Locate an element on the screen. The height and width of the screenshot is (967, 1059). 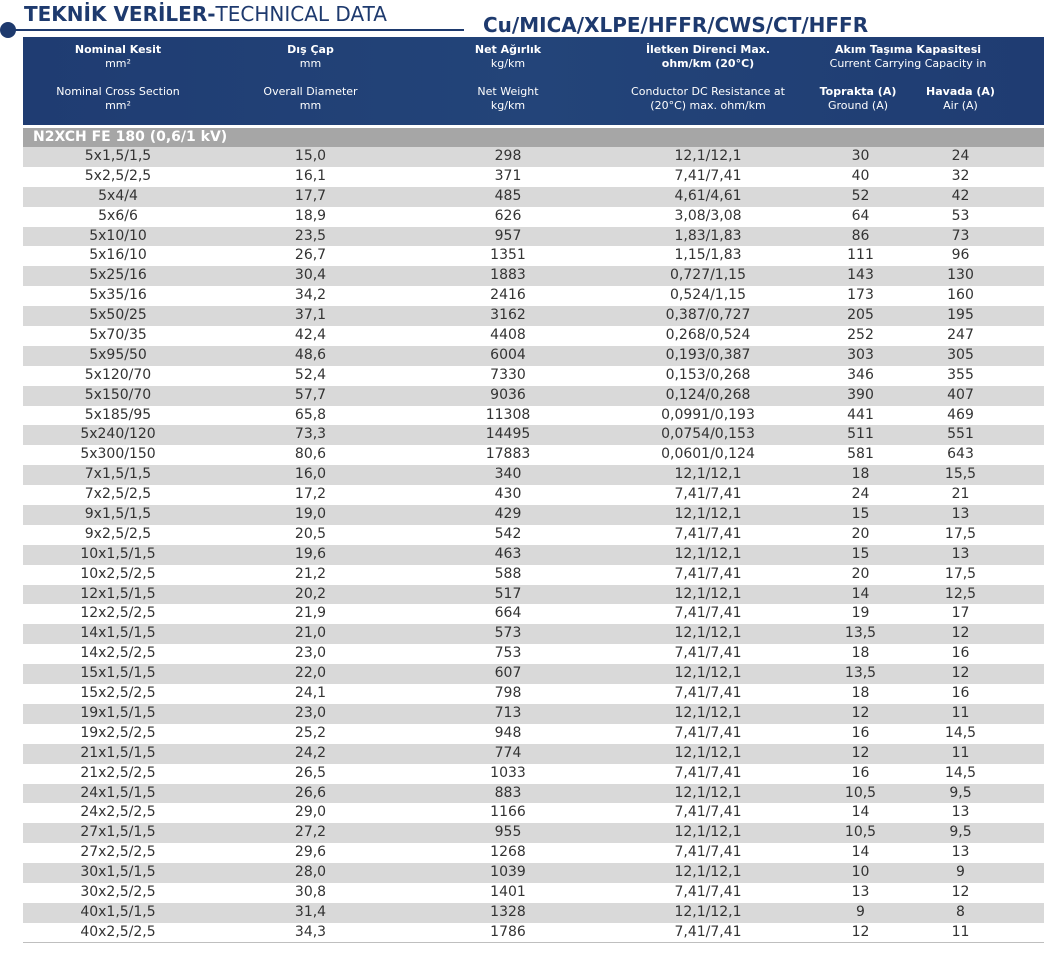
cell-weight: 955 is located at coordinates (508, 832).